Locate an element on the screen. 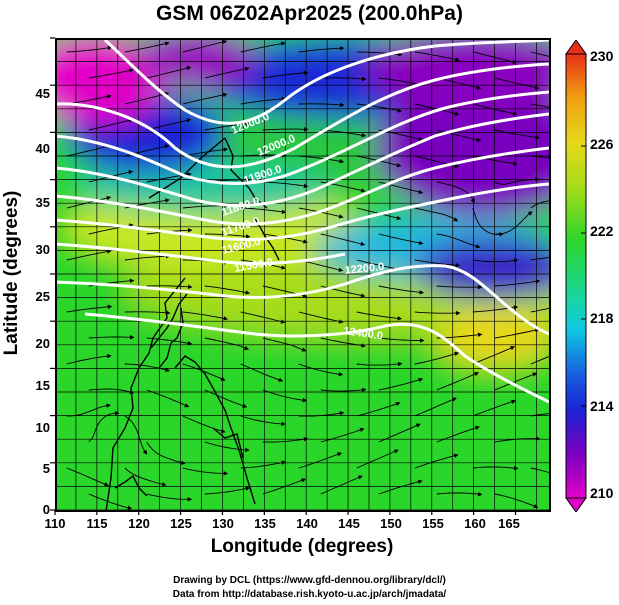 The image size is (619, 605). y-tick-label: 20 is located at coordinates (42, 343).